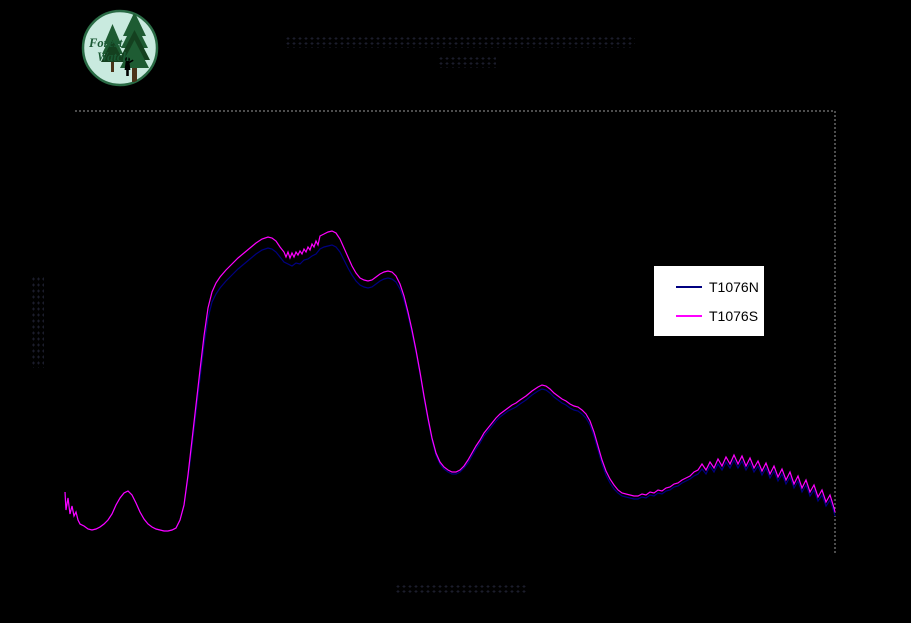 The width and height of the screenshot is (911, 623). I want to click on legend-box: T1076N T1076S, so click(709, 301).